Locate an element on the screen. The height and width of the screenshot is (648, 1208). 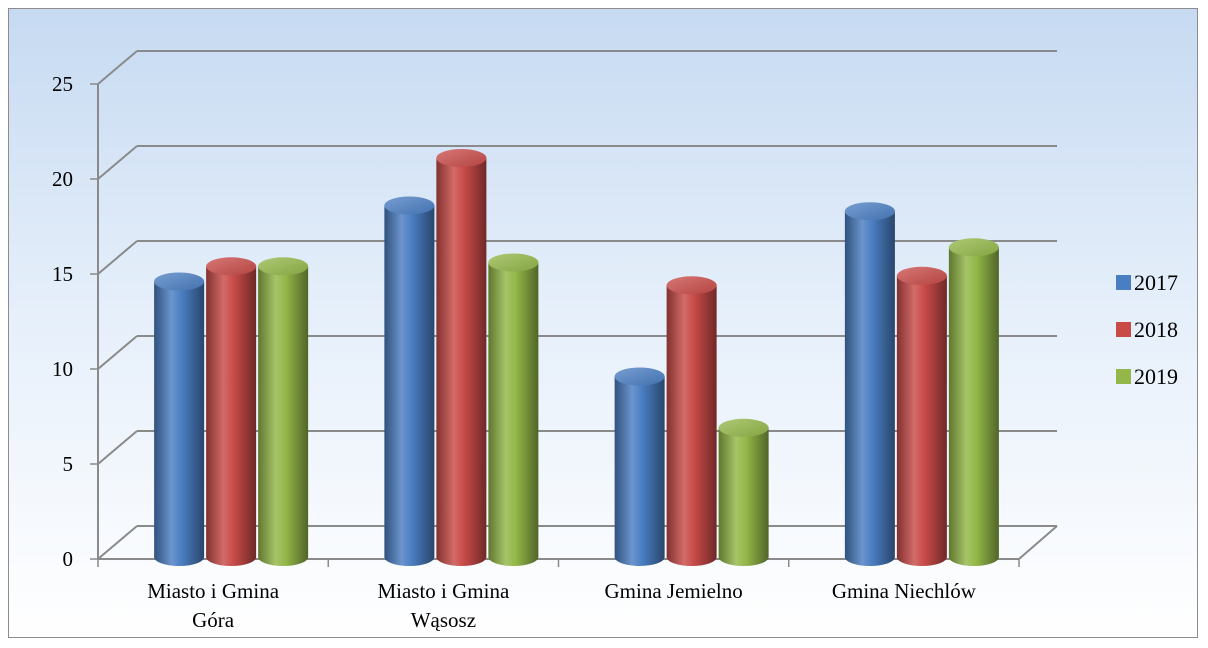
y-tick-label: 5 is located at coordinates (68, 464).